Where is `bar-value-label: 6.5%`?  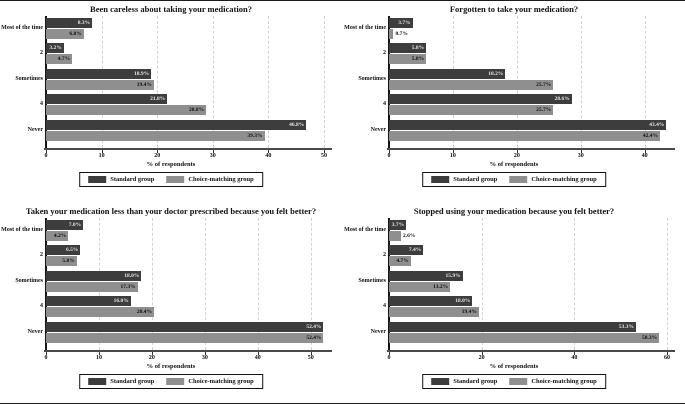 bar-value-label: 6.5% is located at coordinates (72, 250).